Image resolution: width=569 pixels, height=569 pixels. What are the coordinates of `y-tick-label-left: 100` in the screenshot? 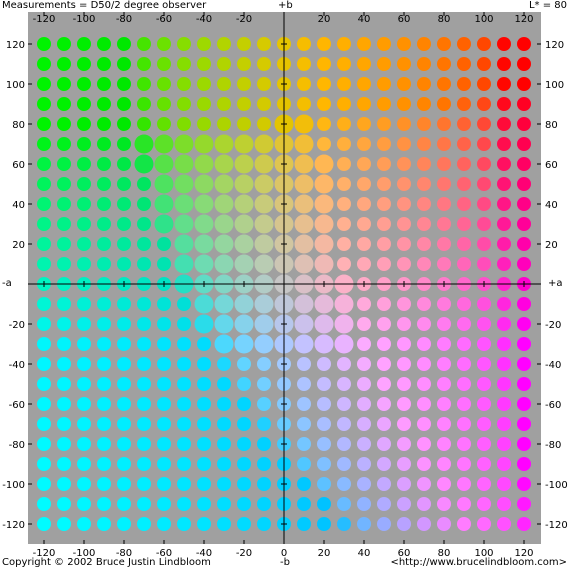 It's located at (15, 85).